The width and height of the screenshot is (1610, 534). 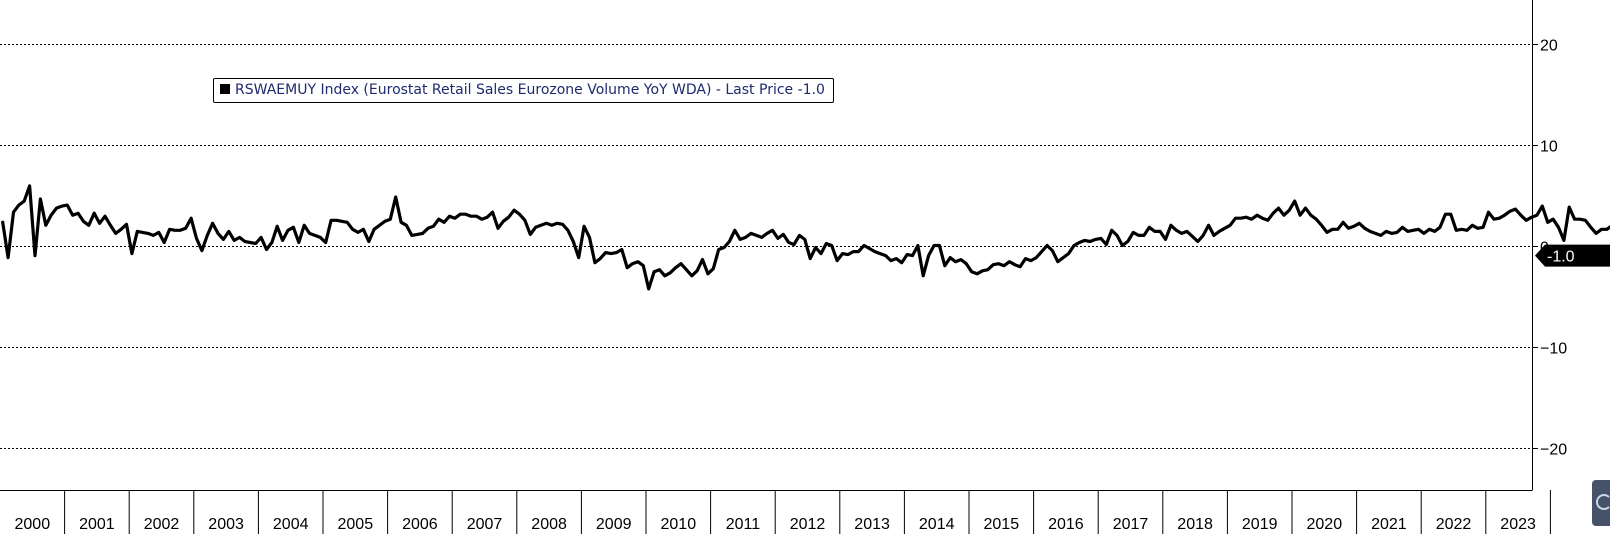 I want to click on x-tick-label: 2020, so click(x=1325, y=524).